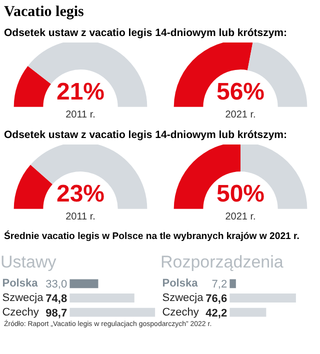  Describe the element at coordinates (44, 12) in the screenshot. I see `chart-title: Vacatio legis` at that location.